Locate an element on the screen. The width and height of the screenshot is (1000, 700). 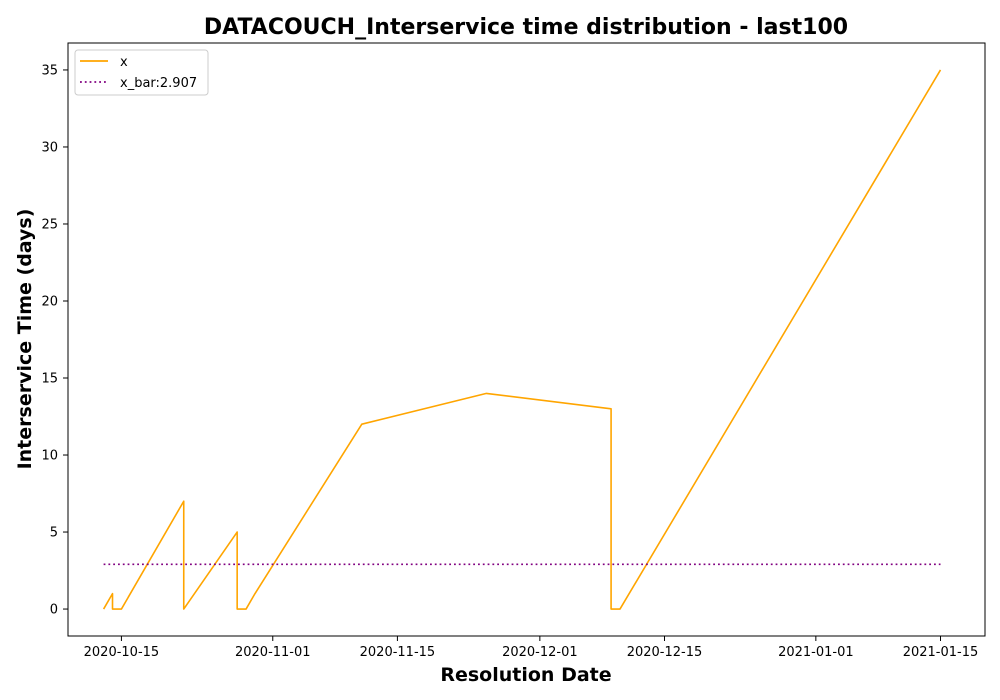
legend-label-x: x is located at coordinates (124, 62).